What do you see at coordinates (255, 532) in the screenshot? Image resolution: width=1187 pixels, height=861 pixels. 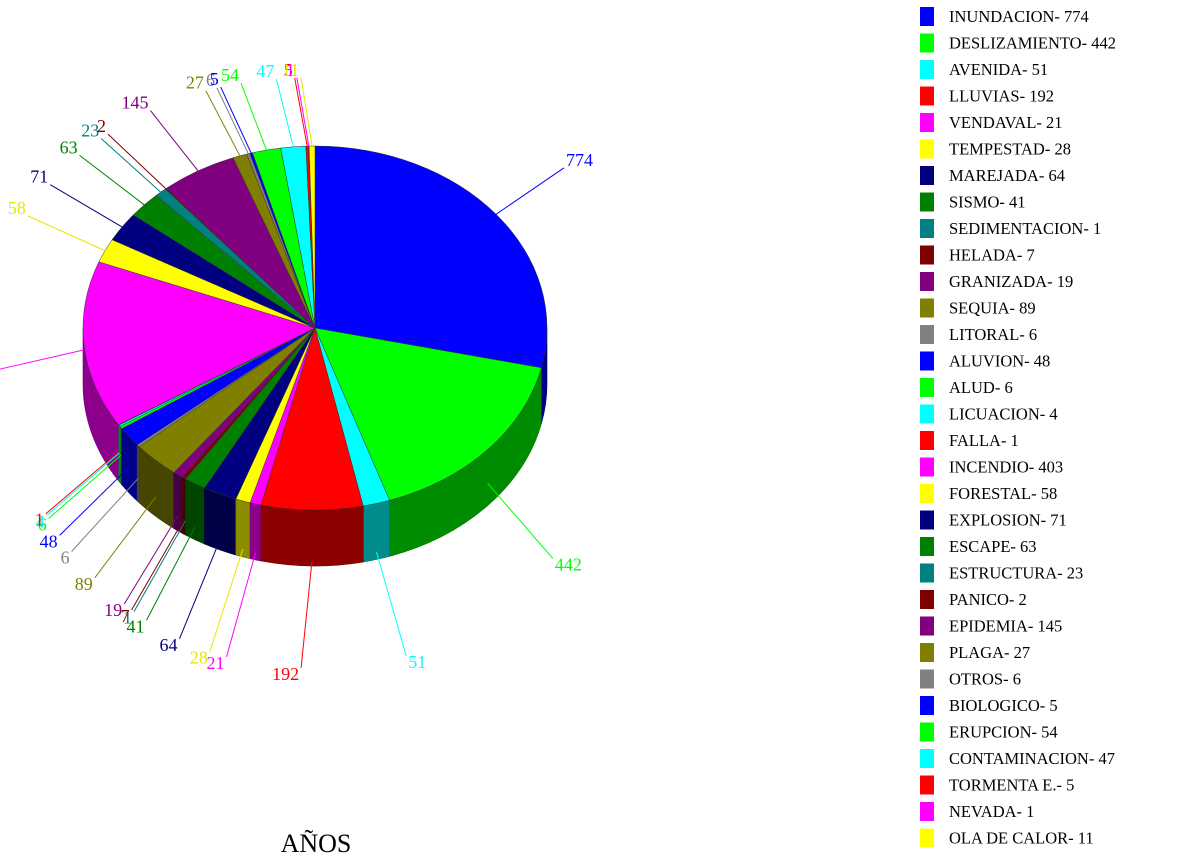 I see `pie-side-vendaval` at bounding box center [255, 532].